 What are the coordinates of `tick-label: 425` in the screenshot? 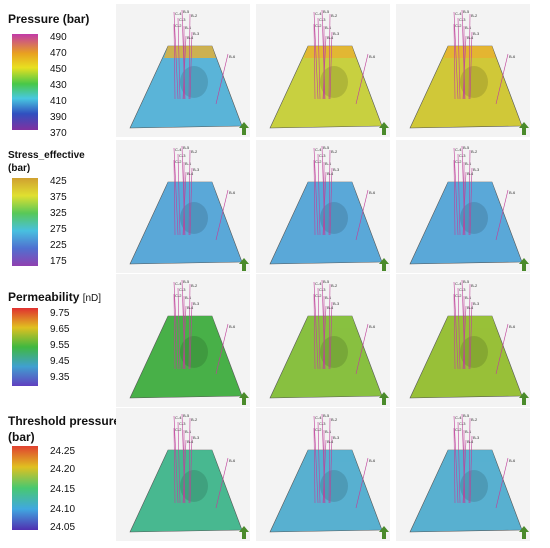 It's located at (58, 181).